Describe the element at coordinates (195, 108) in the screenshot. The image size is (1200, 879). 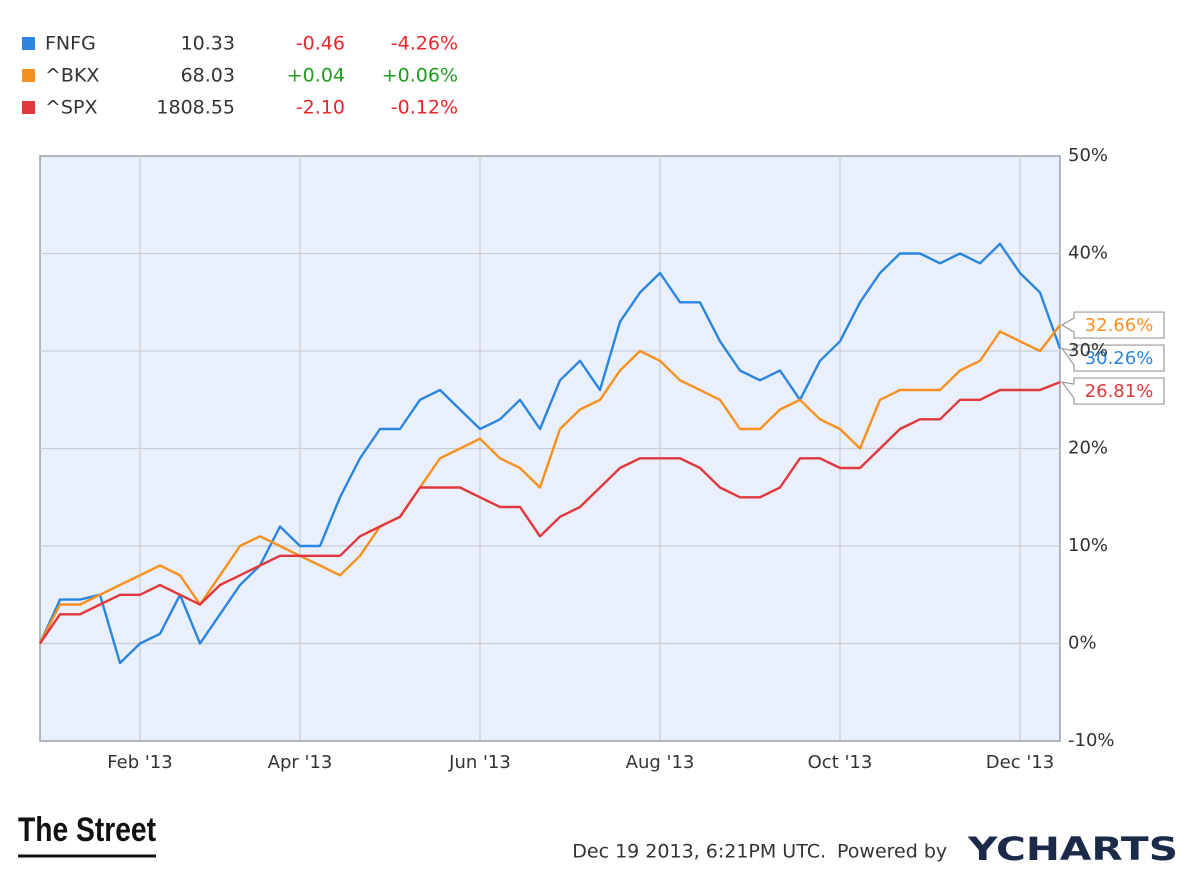
I see `legend-price: 1808.55` at that location.